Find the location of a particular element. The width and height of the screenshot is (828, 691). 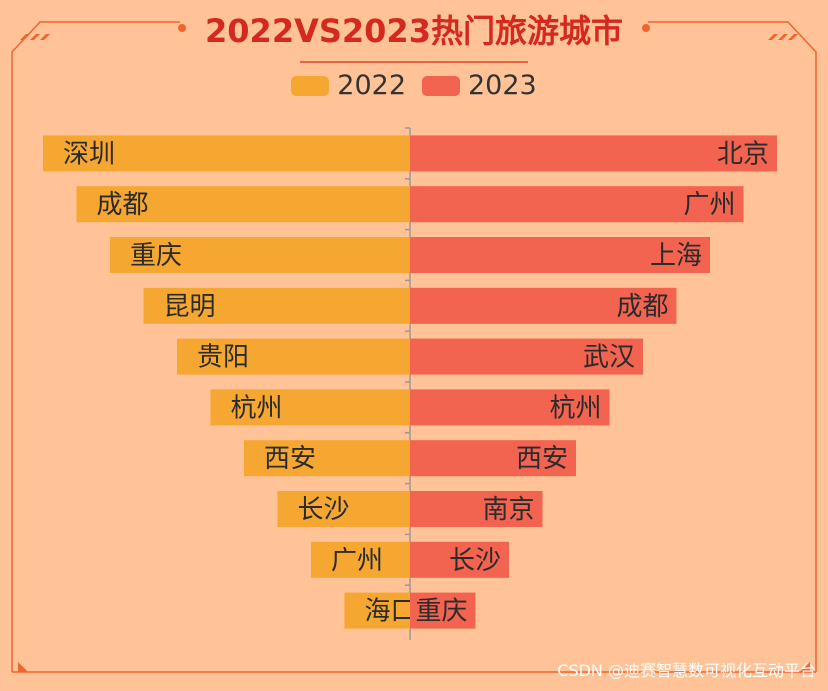

bar-label-2022: 广州 is located at coordinates (357, 561).